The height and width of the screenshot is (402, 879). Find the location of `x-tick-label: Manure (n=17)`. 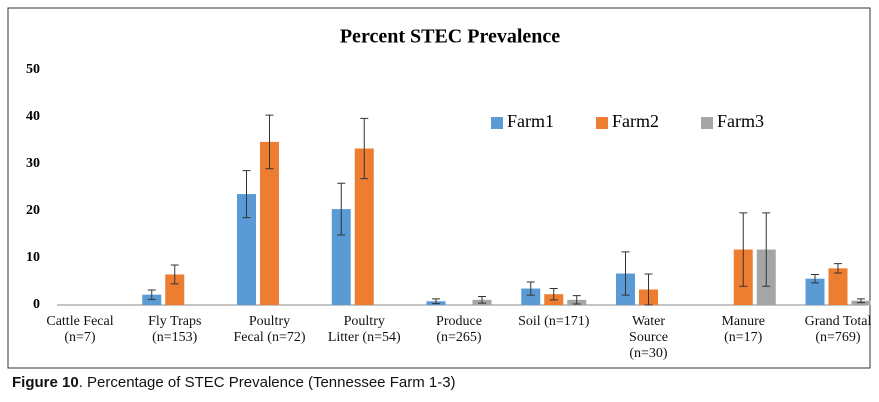

x-tick-label: Manure (n=17) is located at coordinates (743, 329).